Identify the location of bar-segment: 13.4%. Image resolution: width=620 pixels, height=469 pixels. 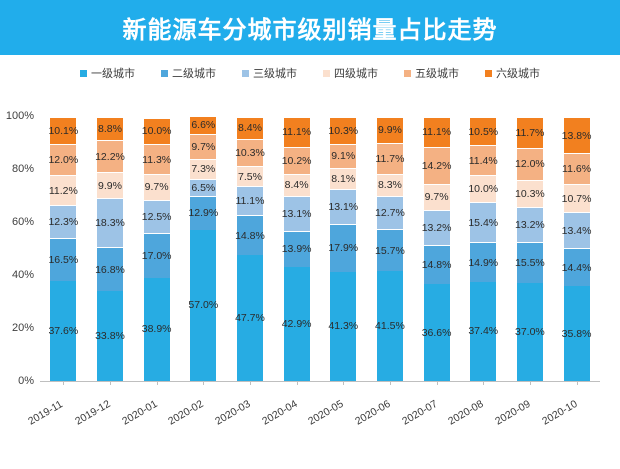
(576, 230).